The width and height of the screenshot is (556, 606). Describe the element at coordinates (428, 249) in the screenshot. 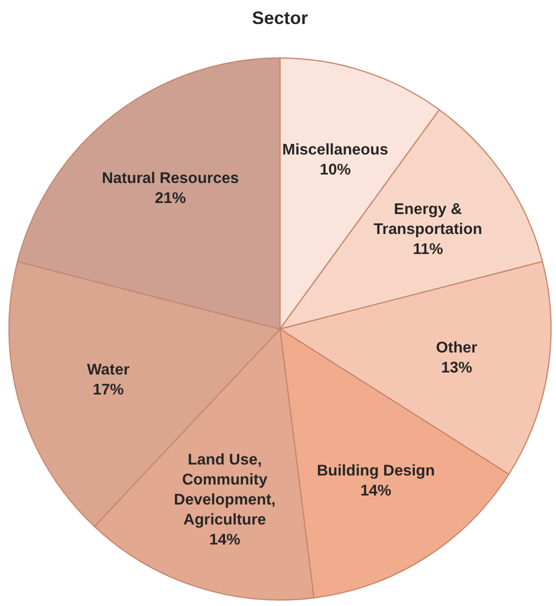

I see `data-label: 11%` at that location.